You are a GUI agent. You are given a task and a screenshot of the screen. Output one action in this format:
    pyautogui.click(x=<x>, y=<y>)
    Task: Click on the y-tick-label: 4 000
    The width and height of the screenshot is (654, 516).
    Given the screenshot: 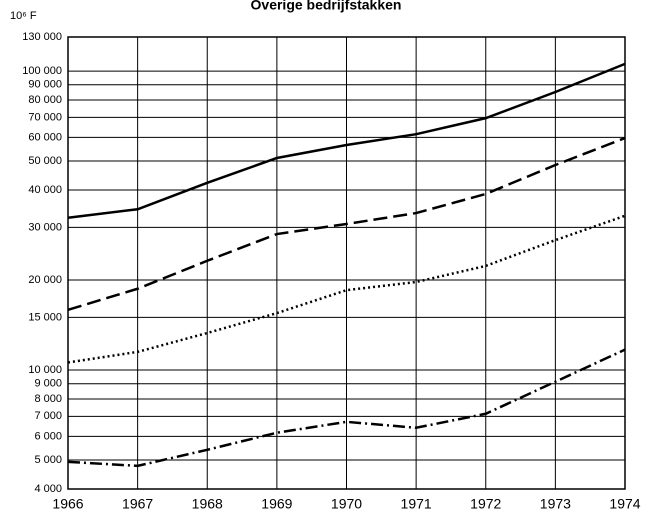 What is the action you would take?
    pyautogui.click(x=48, y=489)
    